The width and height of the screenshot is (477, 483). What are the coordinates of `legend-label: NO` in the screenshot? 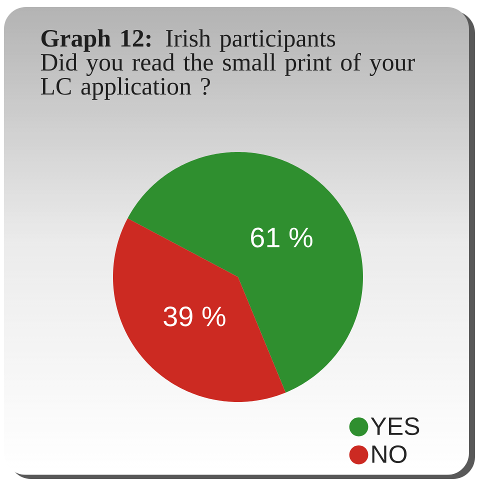 It's located at (389, 454).